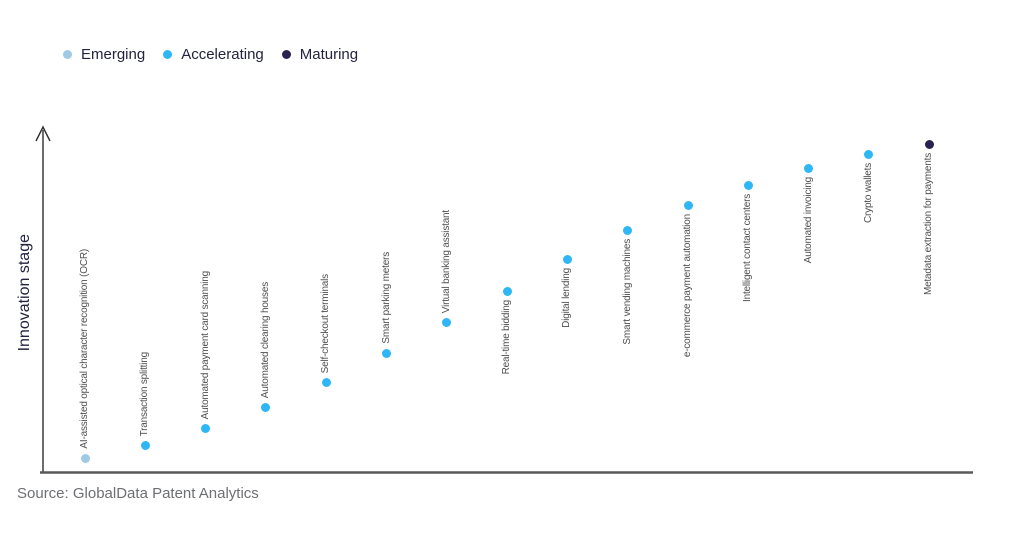 Image resolution: width=1024 pixels, height=538 pixels. What do you see at coordinates (113, 54) in the screenshot?
I see `legend-label-emerging: Emerging` at bounding box center [113, 54].